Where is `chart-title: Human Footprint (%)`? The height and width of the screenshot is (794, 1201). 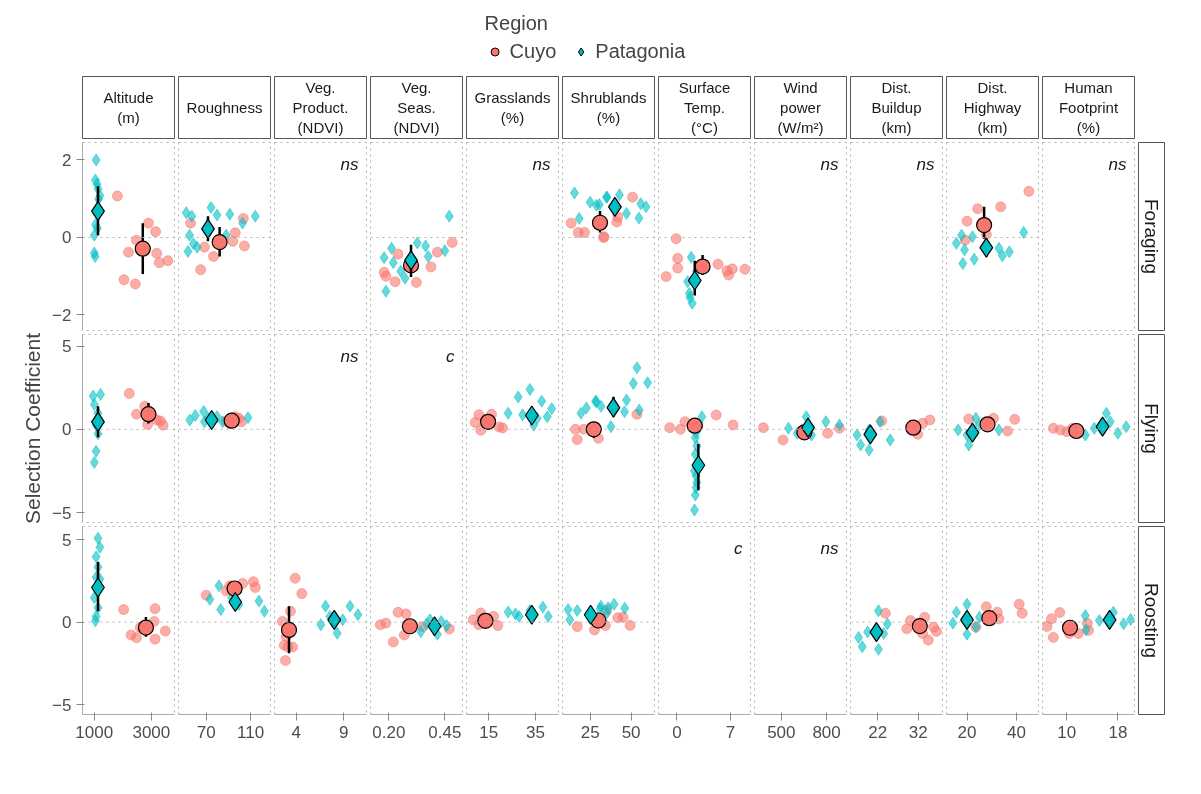 chart-title: Human Footprint (%) is located at coordinates (1088, 107).